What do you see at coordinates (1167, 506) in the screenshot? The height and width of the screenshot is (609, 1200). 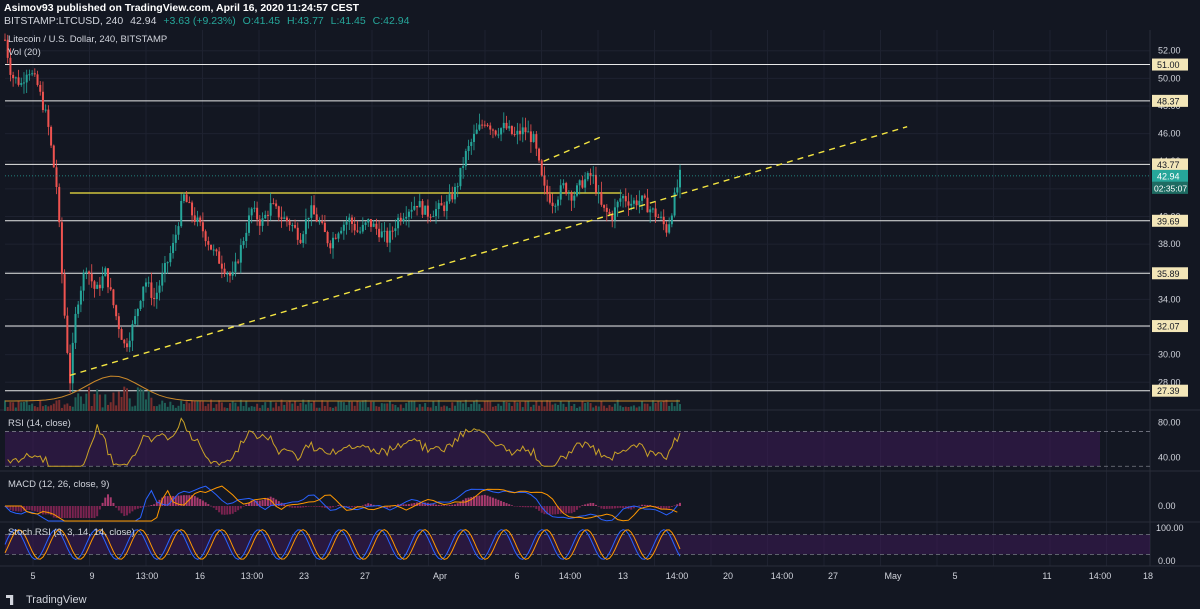 I see `macd-tick-label: 0.00` at bounding box center [1167, 506].